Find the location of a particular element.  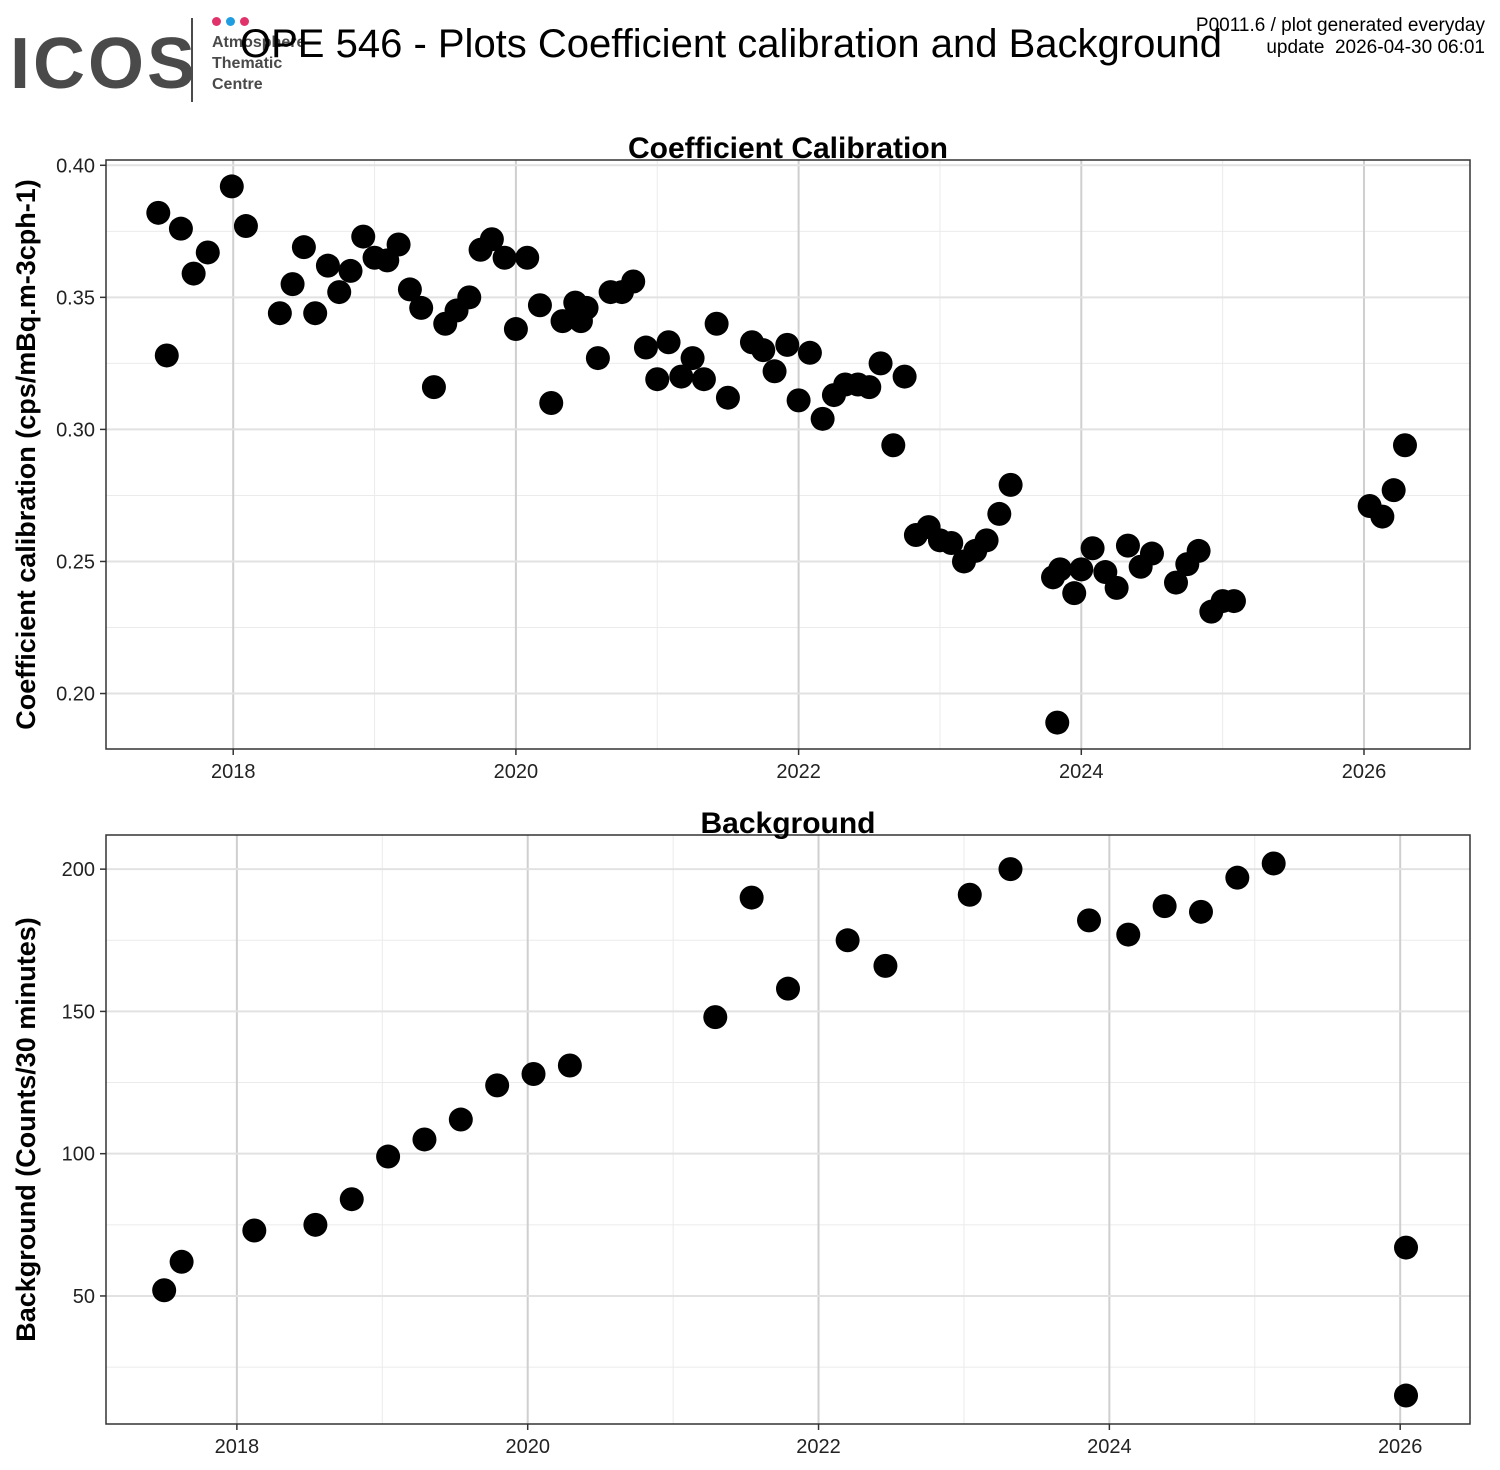

y-axis-label: Background (Counts/30 minutes) is located at coordinates (26, 1129).